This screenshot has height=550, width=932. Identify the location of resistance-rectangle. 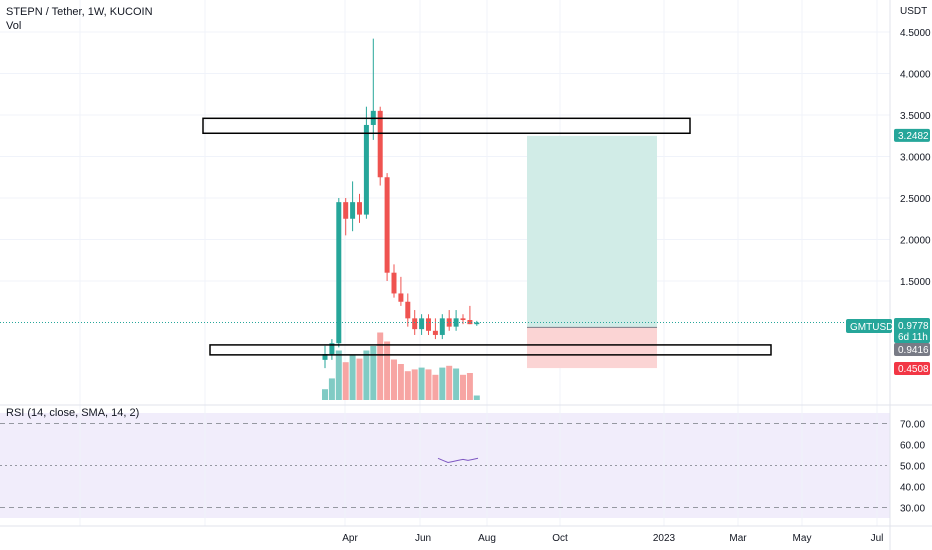
(446, 126).